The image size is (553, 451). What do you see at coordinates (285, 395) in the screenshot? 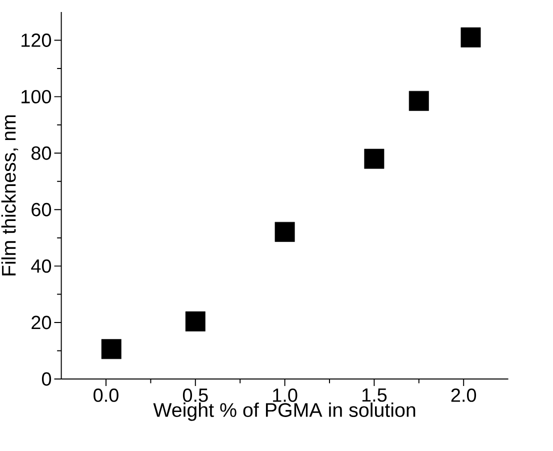
I see `x-tick-label: 1.0` at bounding box center [285, 395].